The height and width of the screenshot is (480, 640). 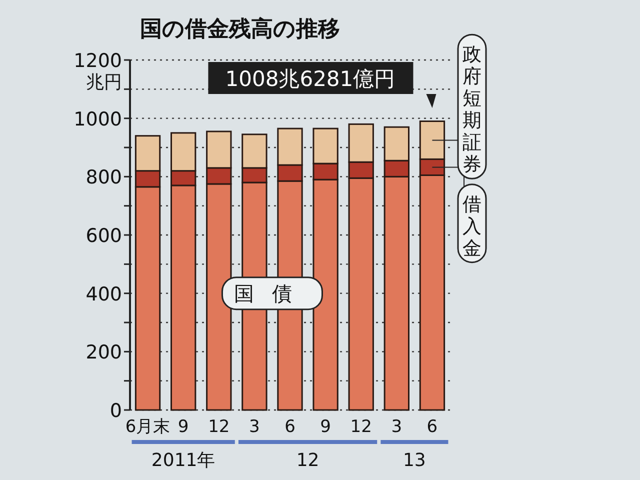 What do you see at coordinates (183, 460) in the screenshot?
I see `text: 2011年` at bounding box center [183, 460].